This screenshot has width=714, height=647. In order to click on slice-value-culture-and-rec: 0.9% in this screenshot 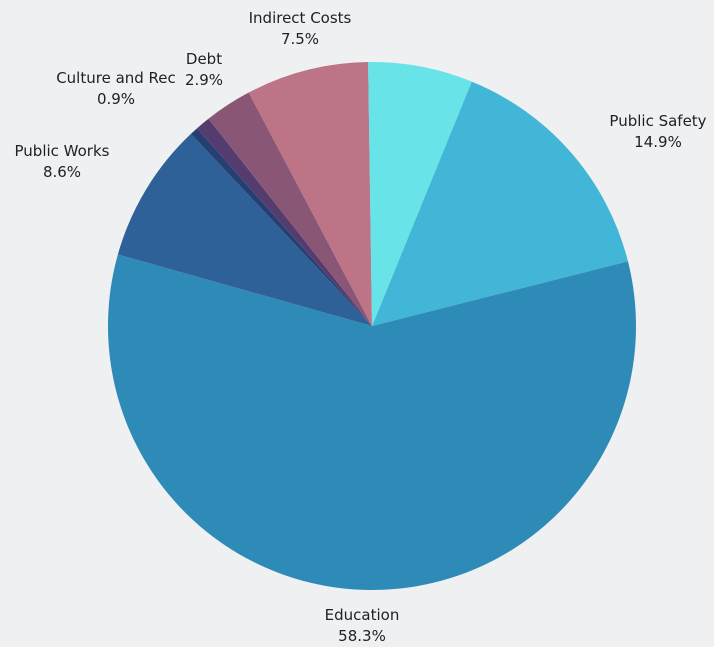, I will do `click(116, 99)`.